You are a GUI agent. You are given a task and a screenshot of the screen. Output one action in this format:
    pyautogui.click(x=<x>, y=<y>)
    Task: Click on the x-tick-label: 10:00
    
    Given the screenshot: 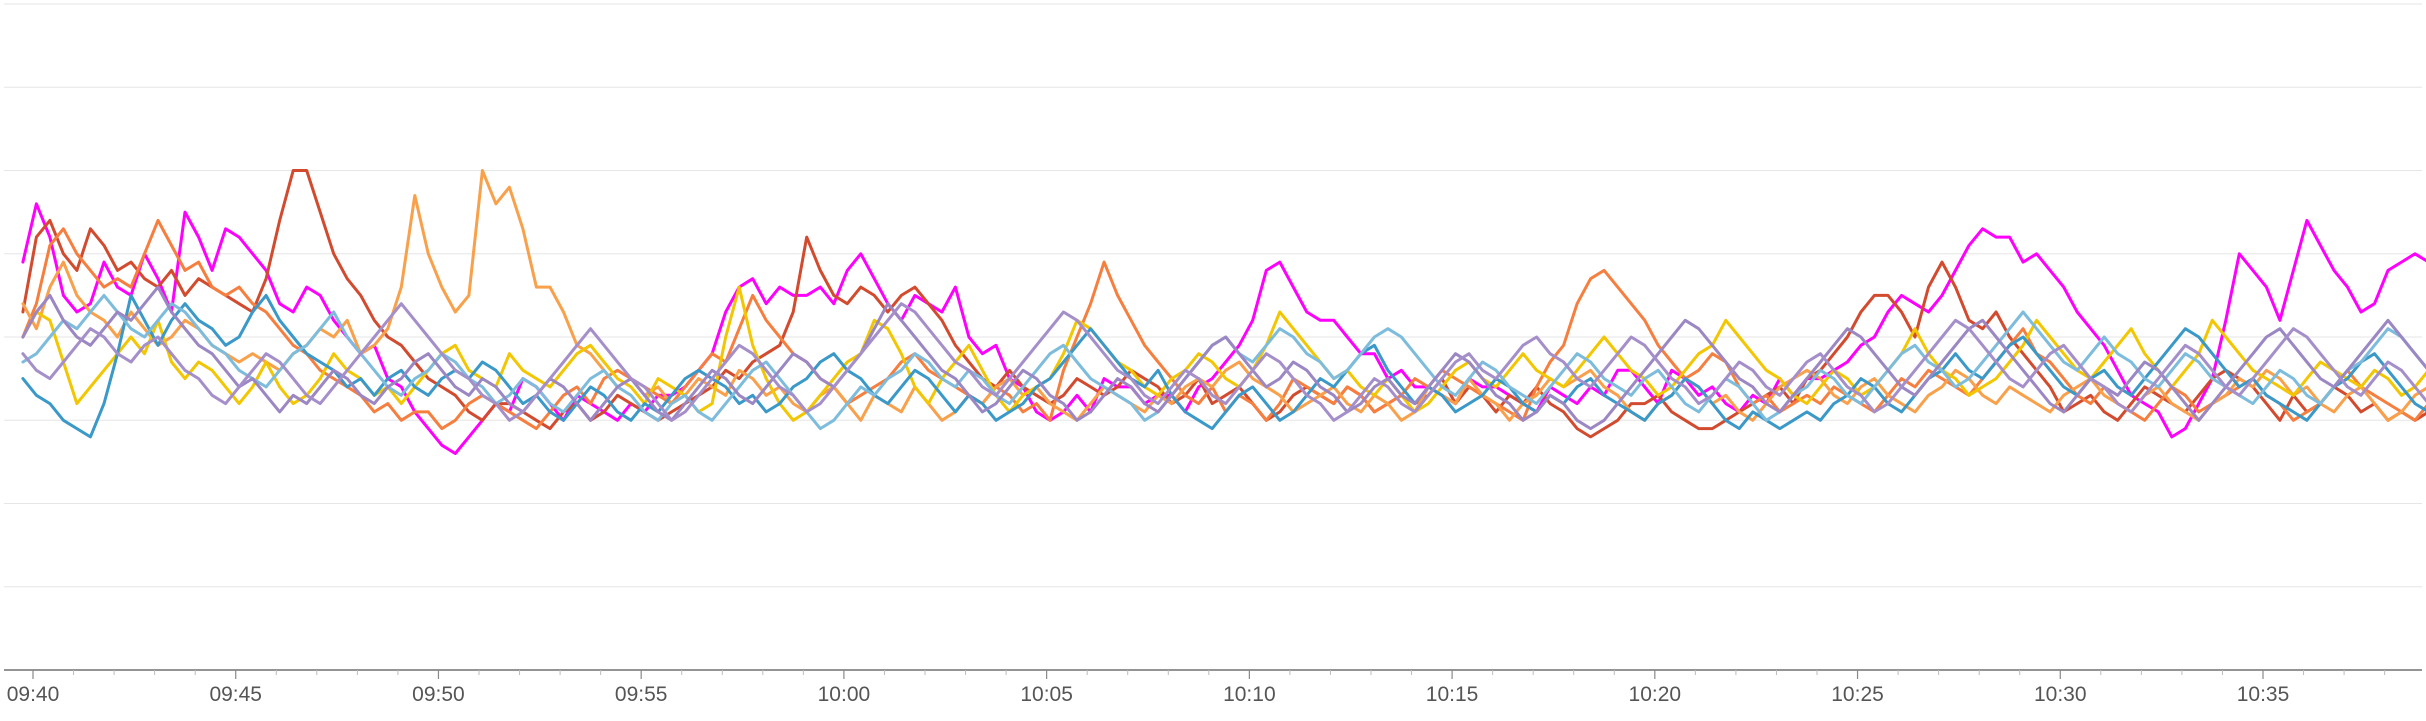 What is the action you would take?
    pyautogui.click(x=844, y=694)
    